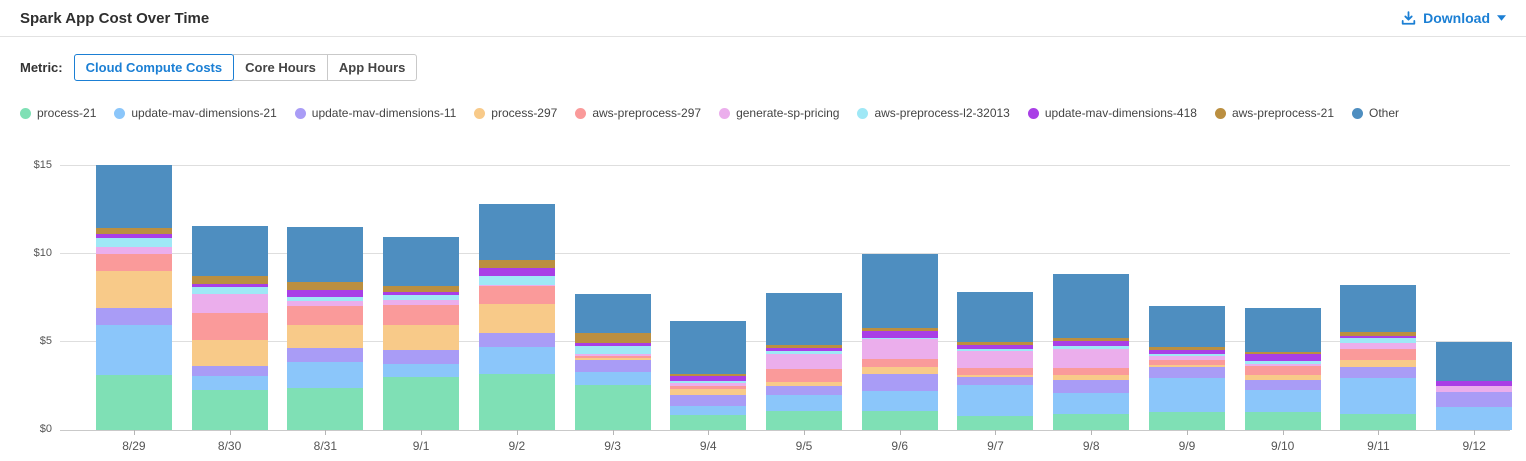 The height and width of the screenshot is (461, 1526). Describe the element at coordinates (1375, 113) in the screenshot. I see `legend-item: Other` at that location.